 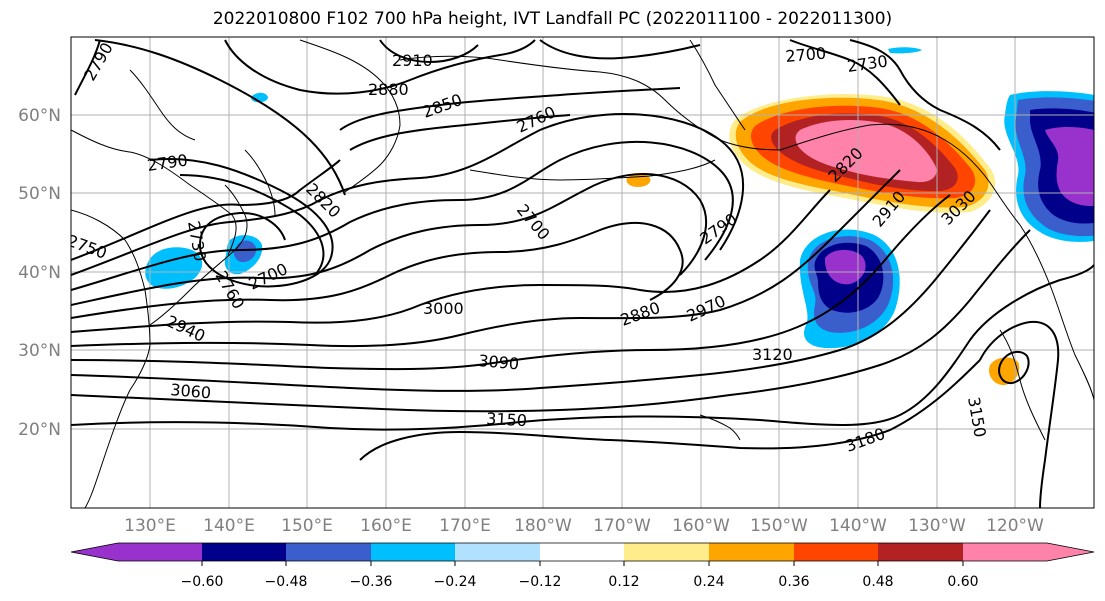 What do you see at coordinates (708, 582) in the screenshot?
I see `colorbar-tick-label: 0.24` at bounding box center [708, 582].